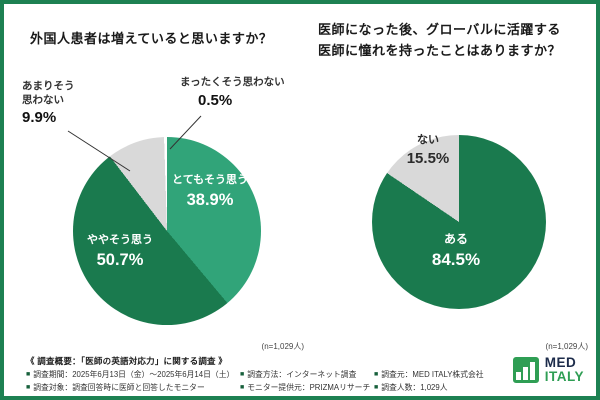 The width and height of the screenshot is (600, 400). What do you see at coordinates (439, 29) in the screenshot?
I see `right-chart-title-line1: 医師になった後、グローバルに活躍する` at bounding box center [439, 29].